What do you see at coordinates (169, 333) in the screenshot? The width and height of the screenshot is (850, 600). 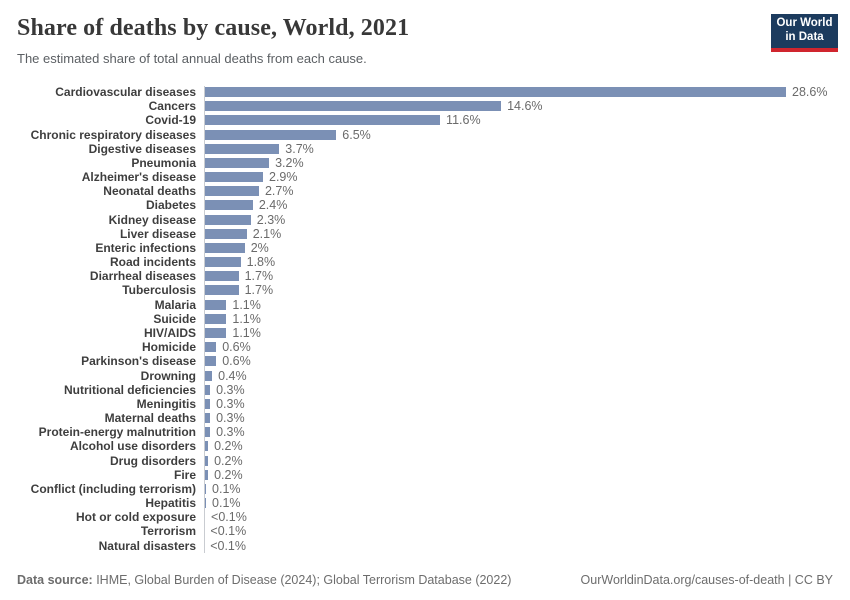 I see `category-label: HIV/AIDS` at bounding box center [169, 333].